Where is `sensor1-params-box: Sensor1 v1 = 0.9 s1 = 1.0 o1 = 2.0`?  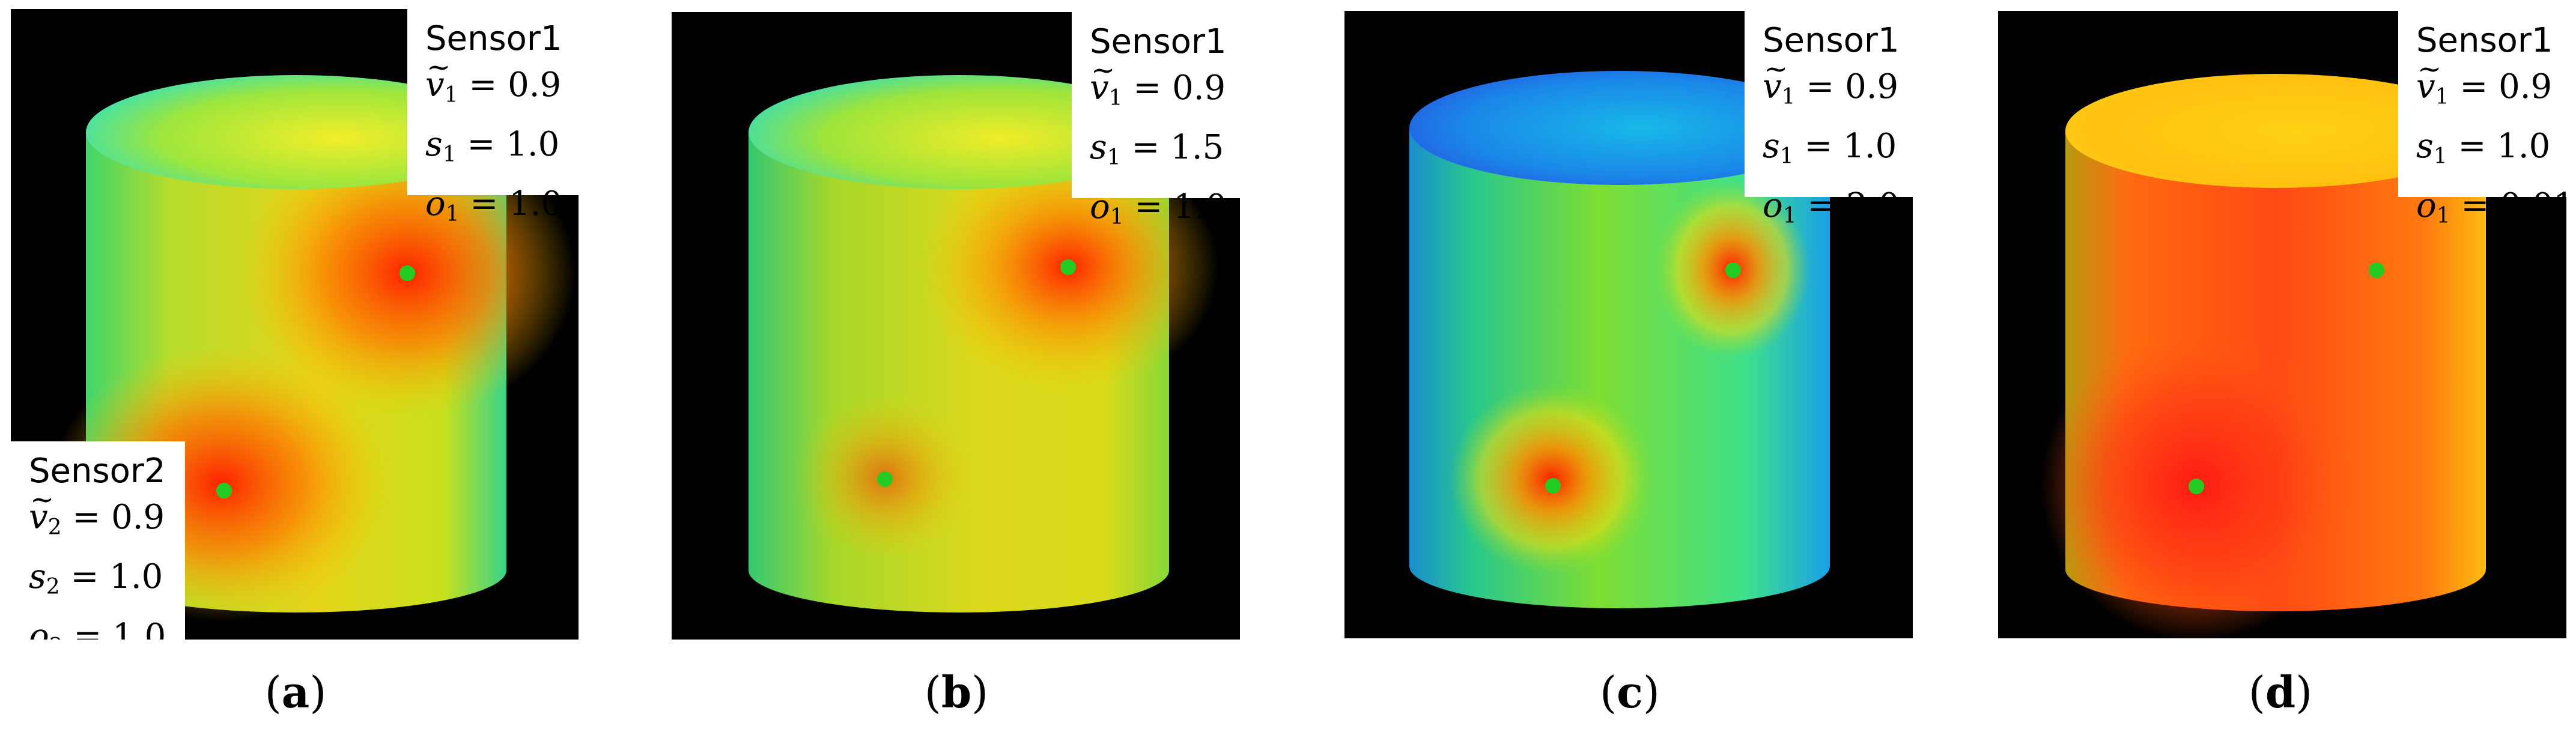 sensor1-params-box: Sensor1 v1 = 0.9 s1 = 1.0 o1 = 2.0 is located at coordinates (1829, 119).